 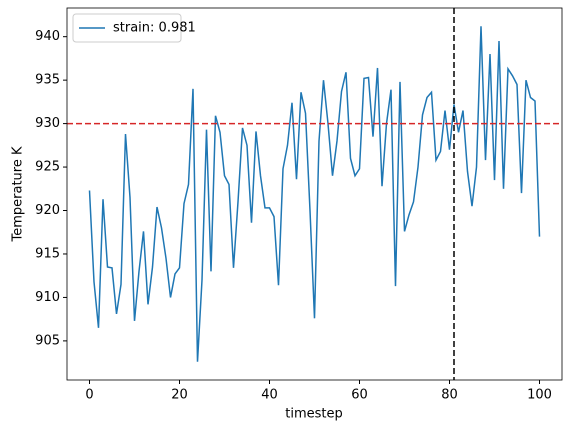 I want to click on y-tick-label: 910, so click(x=47, y=297).